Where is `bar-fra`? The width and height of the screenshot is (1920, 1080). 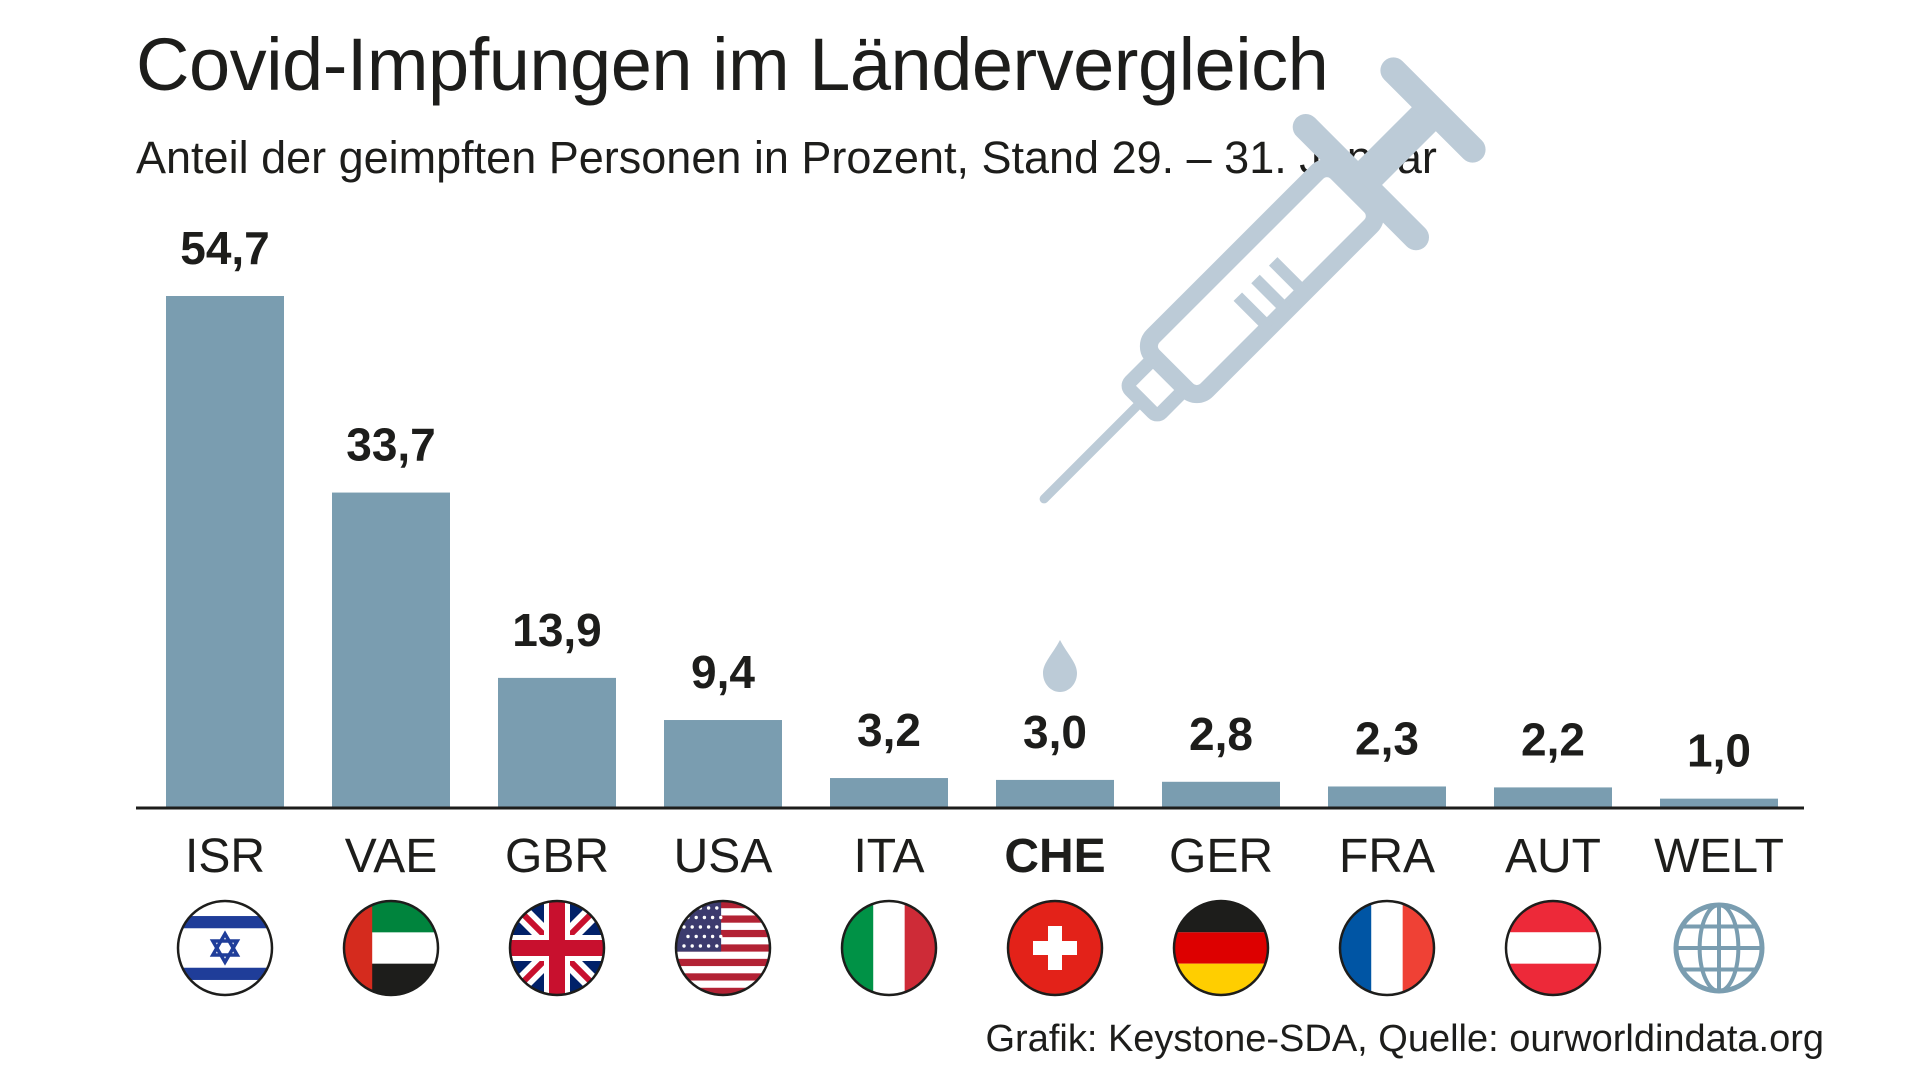
bar-fra is located at coordinates (1387, 797).